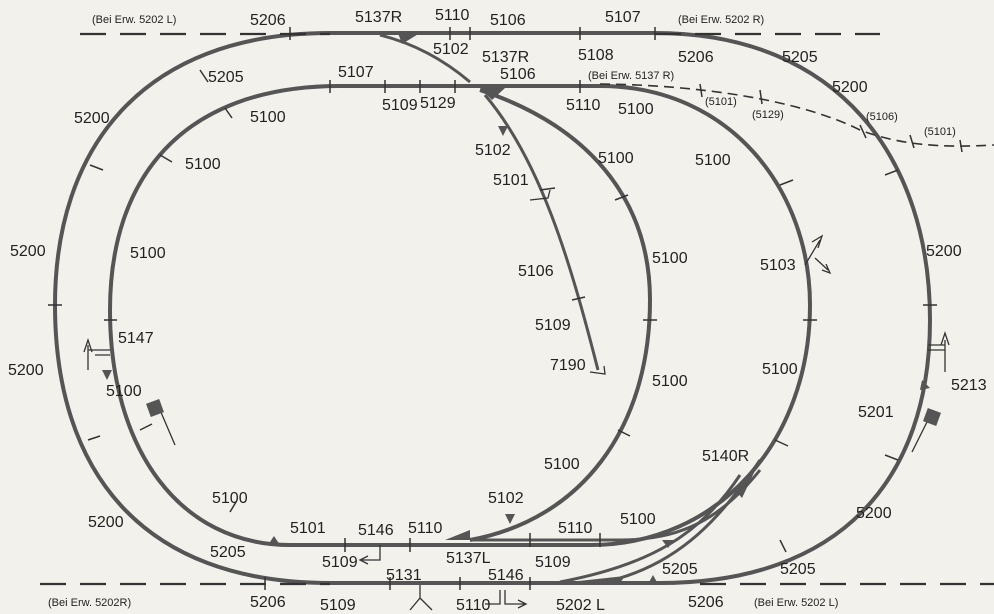 Image resolution: width=994 pixels, height=614 pixels. What do you see at coordinates (228, 552) in the screenshot?
I see `label-5205-bl: 5205` at bounding box center [228, 552].